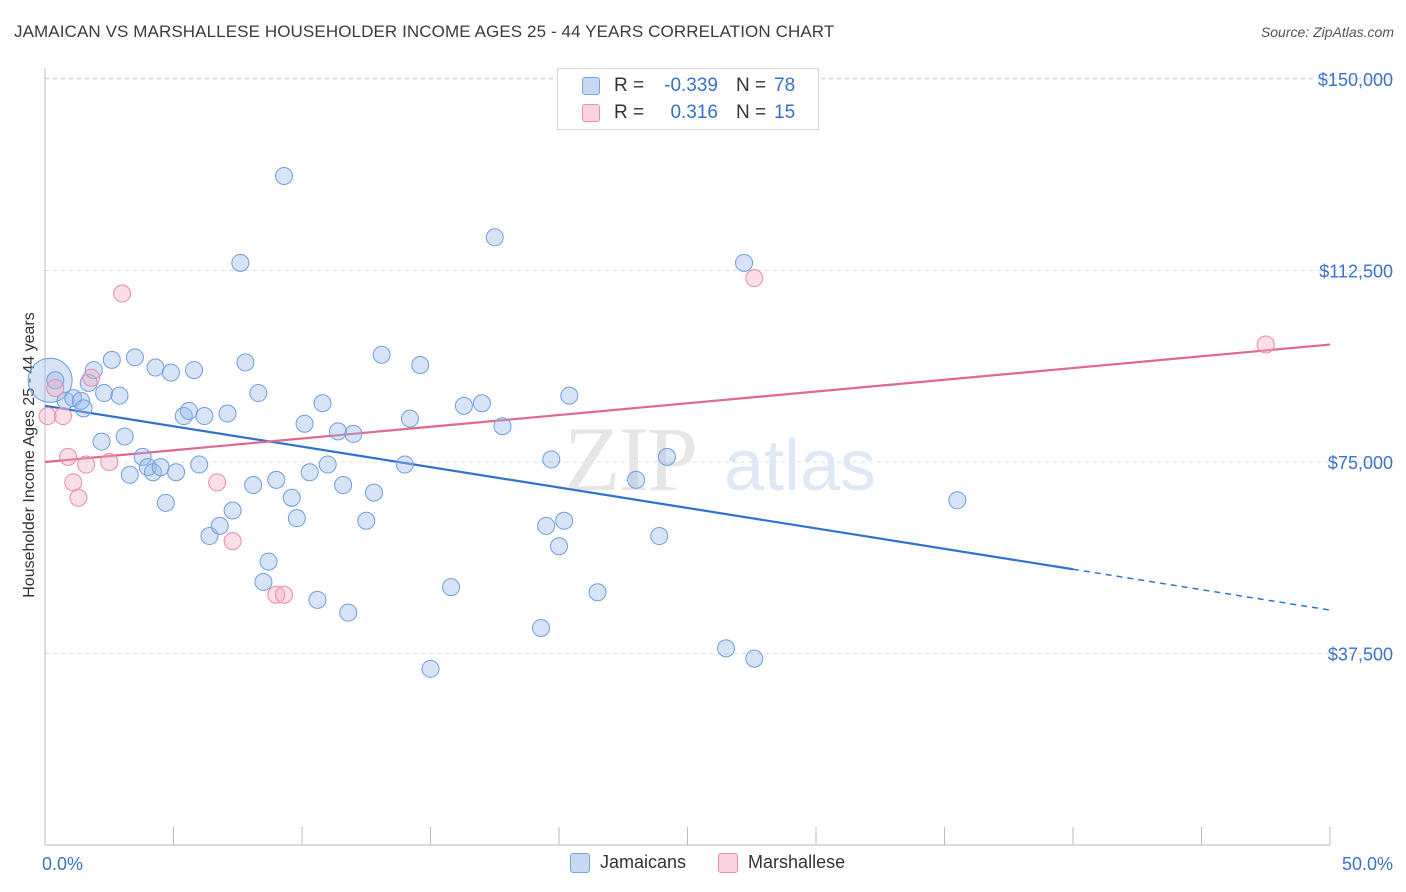 The image size is (1406, 892). I want to click on legend-r-value: 0.316, so click(694, 112).